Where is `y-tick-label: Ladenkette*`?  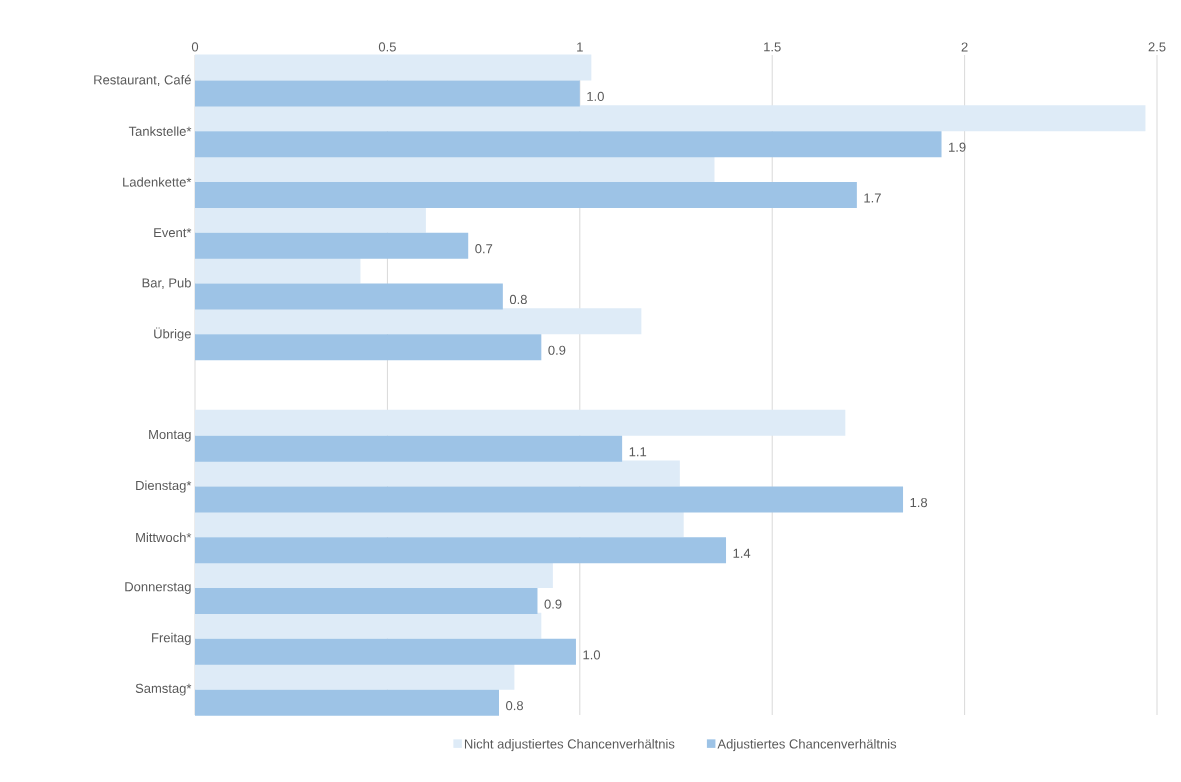
y-tick-label: Ladenkette* is located at coordinates (157, 182).